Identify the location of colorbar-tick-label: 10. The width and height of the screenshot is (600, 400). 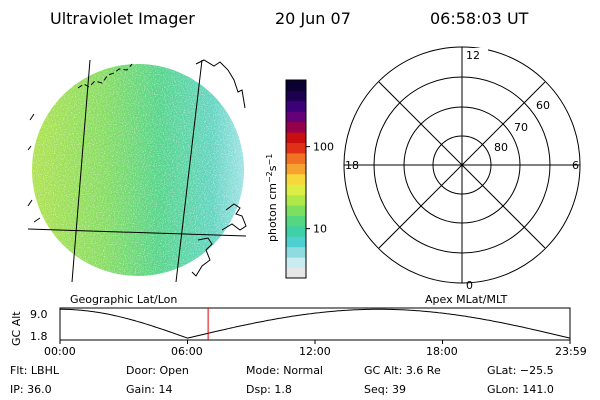
(320, 229).